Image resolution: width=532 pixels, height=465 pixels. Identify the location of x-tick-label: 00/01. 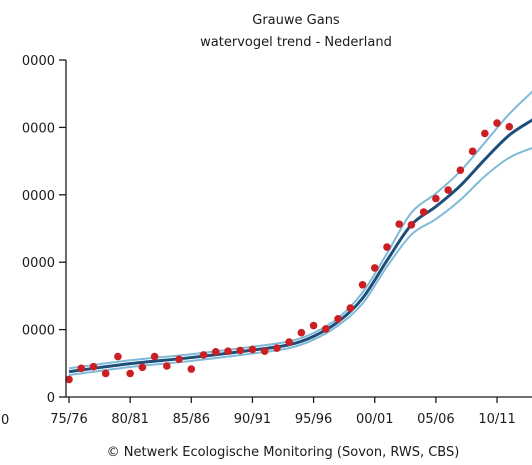
(374, 419).